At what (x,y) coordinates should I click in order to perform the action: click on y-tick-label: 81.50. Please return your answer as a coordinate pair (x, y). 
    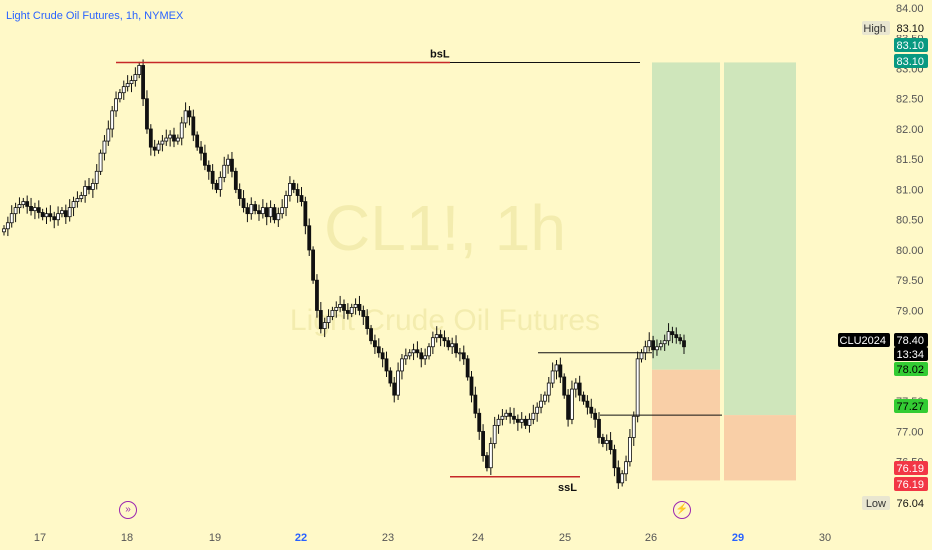
    Looking at the image, I should click on (910, 160).